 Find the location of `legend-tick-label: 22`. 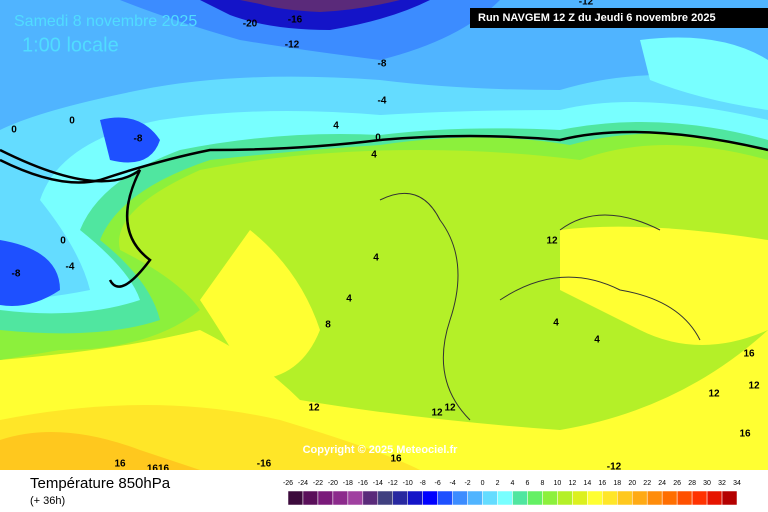

legend-tick-label: 22 is located at coordinates (647, 483).